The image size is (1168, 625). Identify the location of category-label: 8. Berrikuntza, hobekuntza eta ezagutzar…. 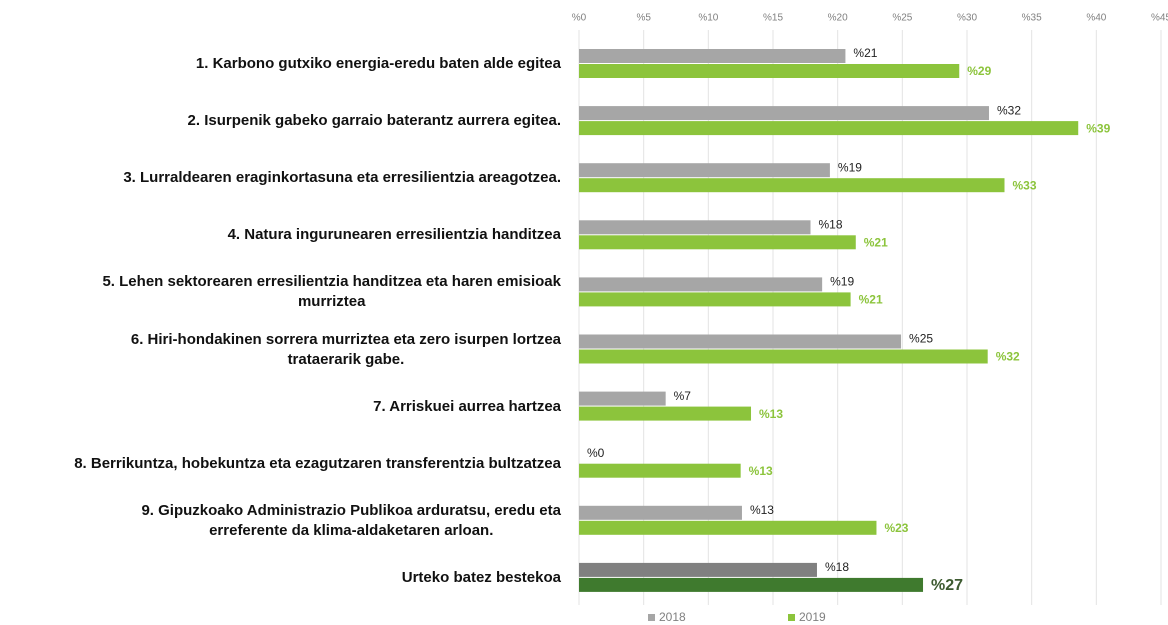
(317, 463).